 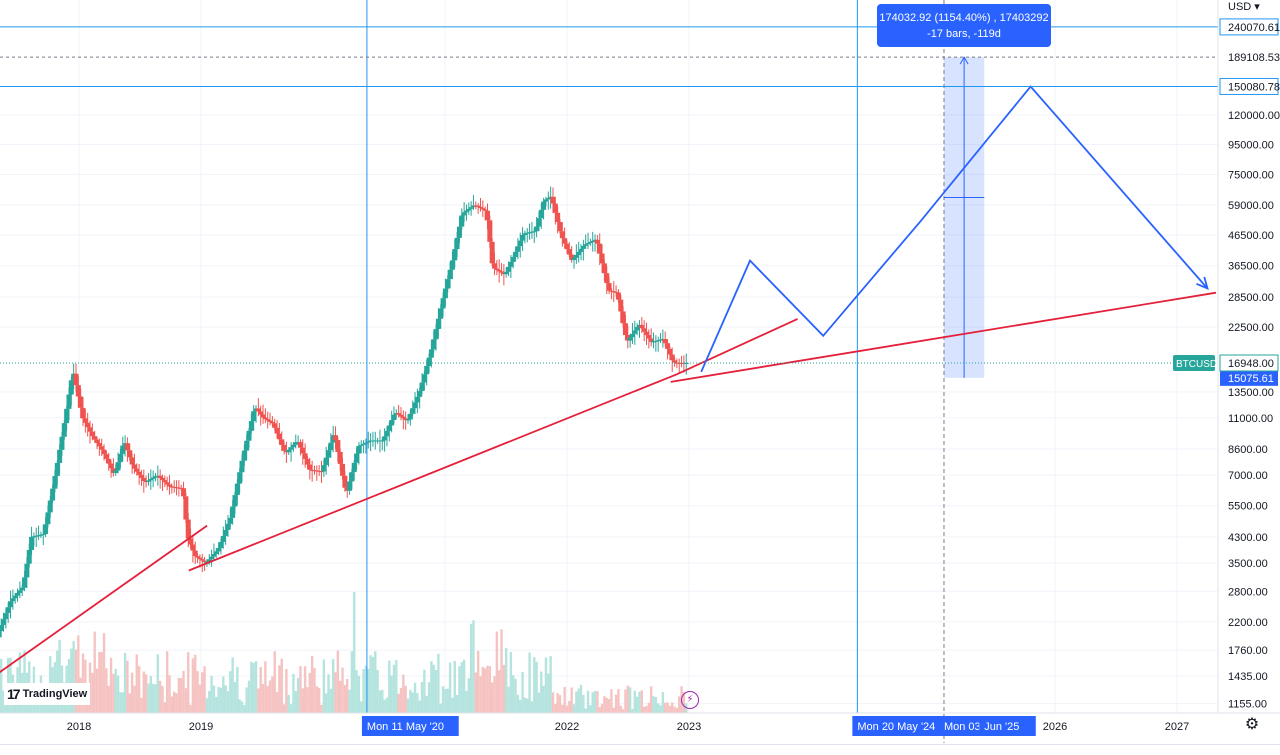 I want to click on y-tick-label: 13500.00, so click(x=1251, y=393).